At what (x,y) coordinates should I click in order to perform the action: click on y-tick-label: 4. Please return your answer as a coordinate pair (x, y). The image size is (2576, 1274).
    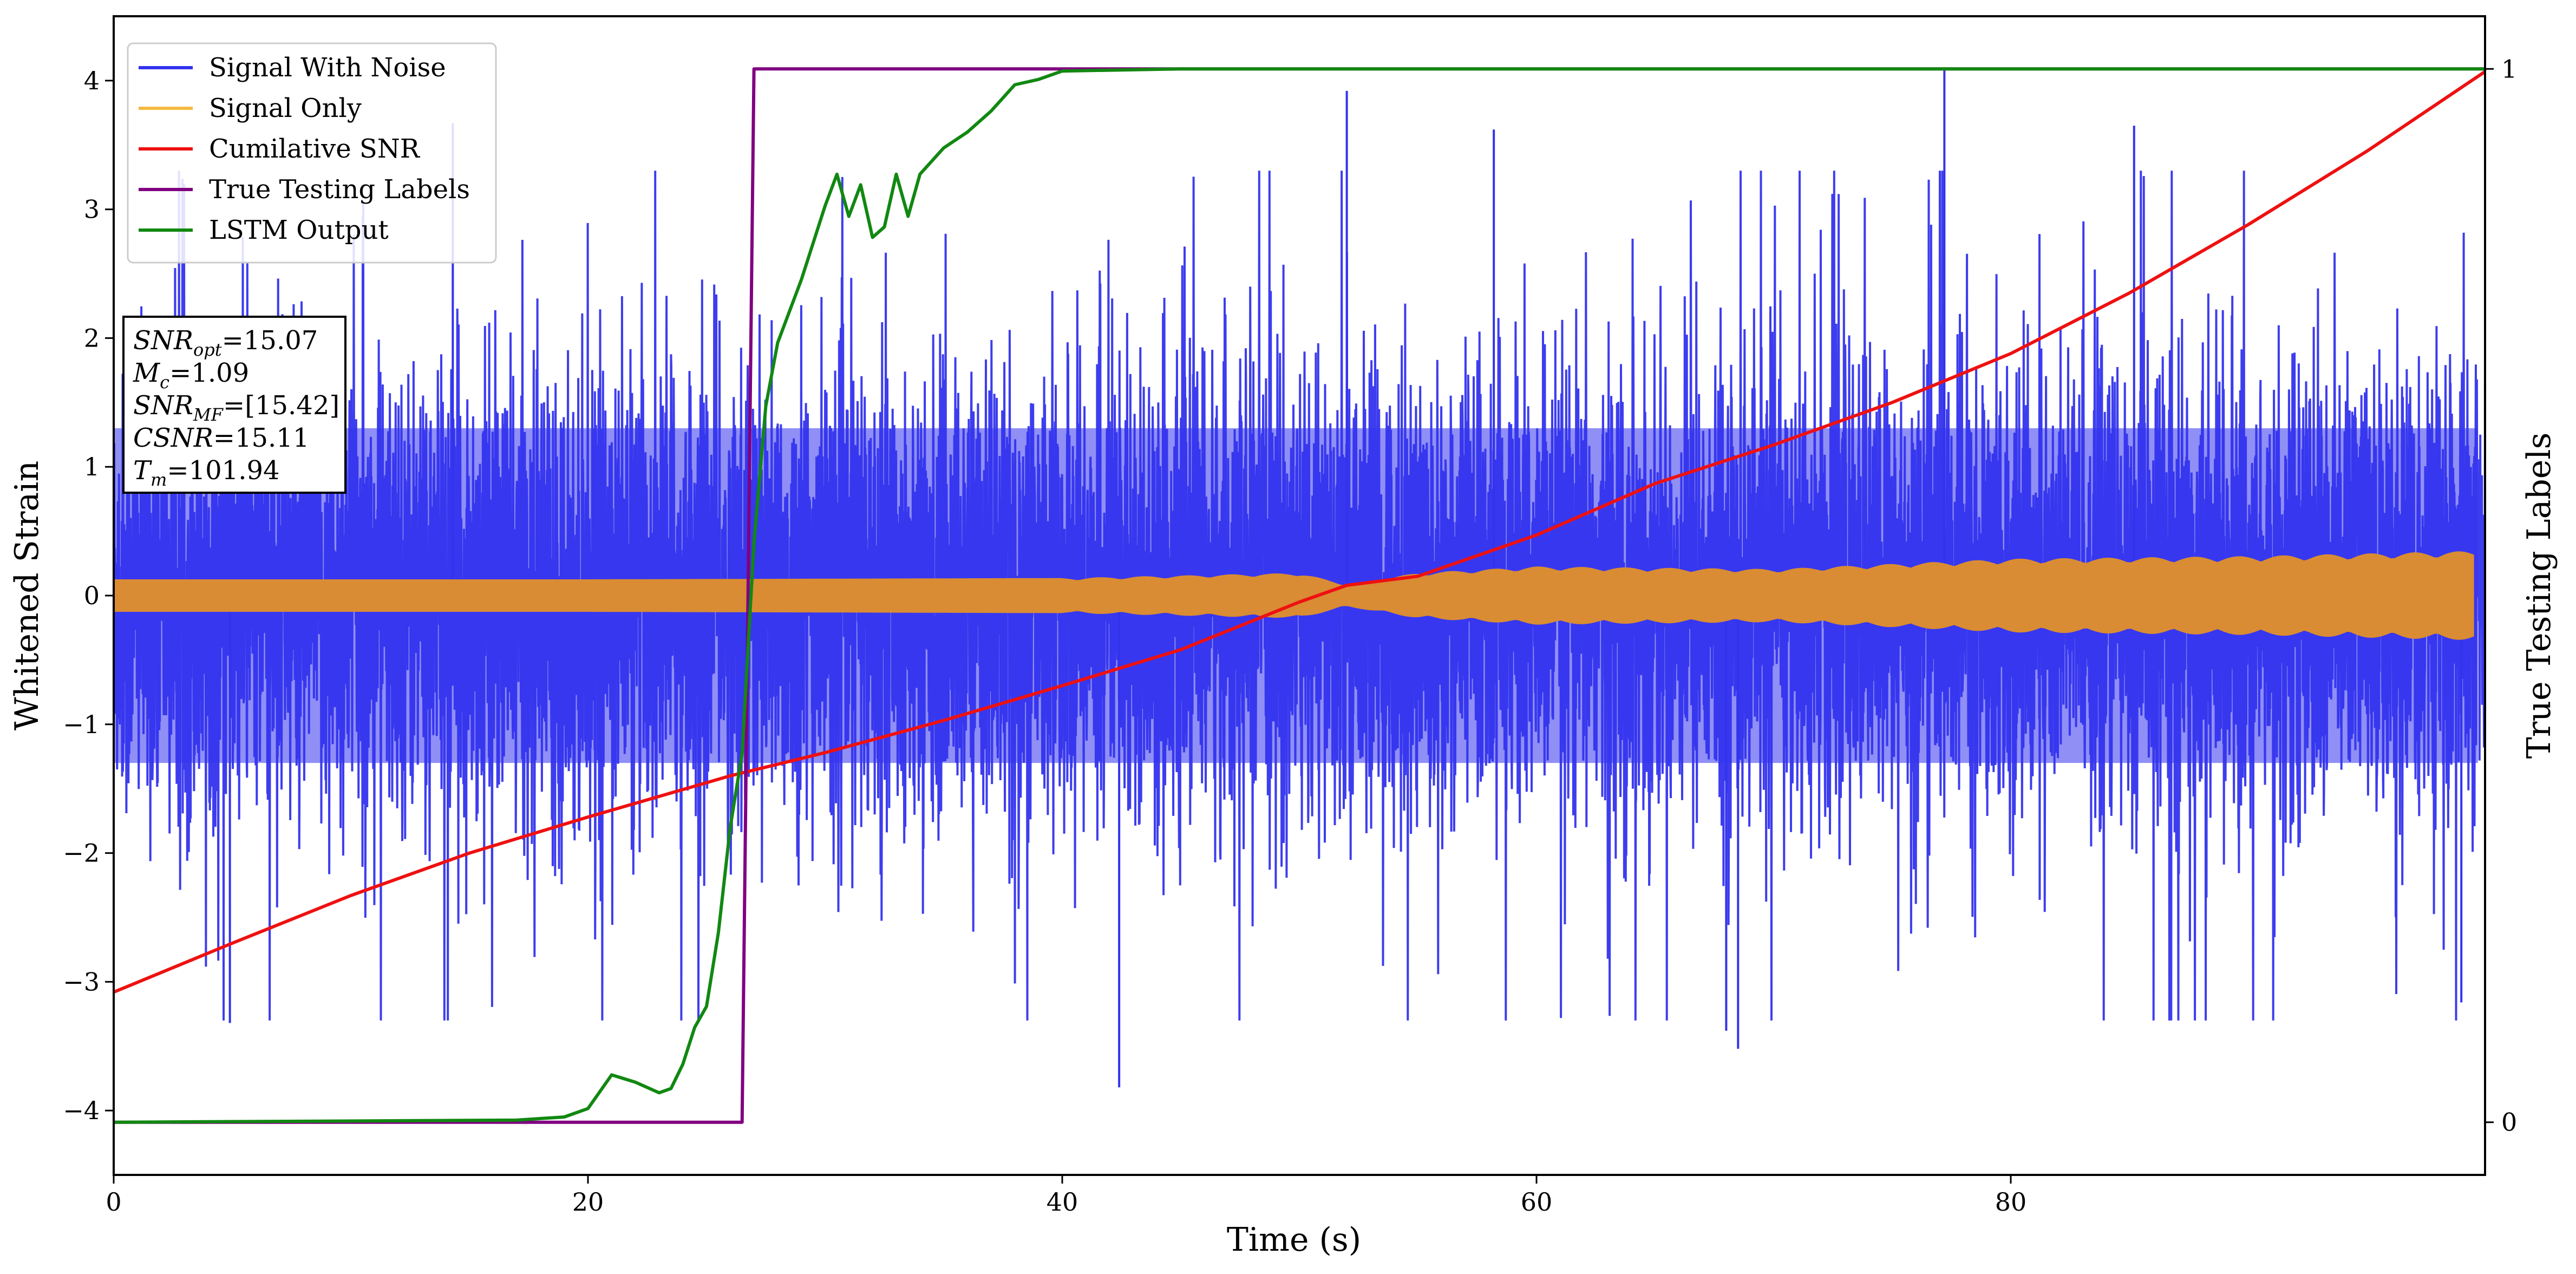
    Looking at the image, I should click on (92, 80).